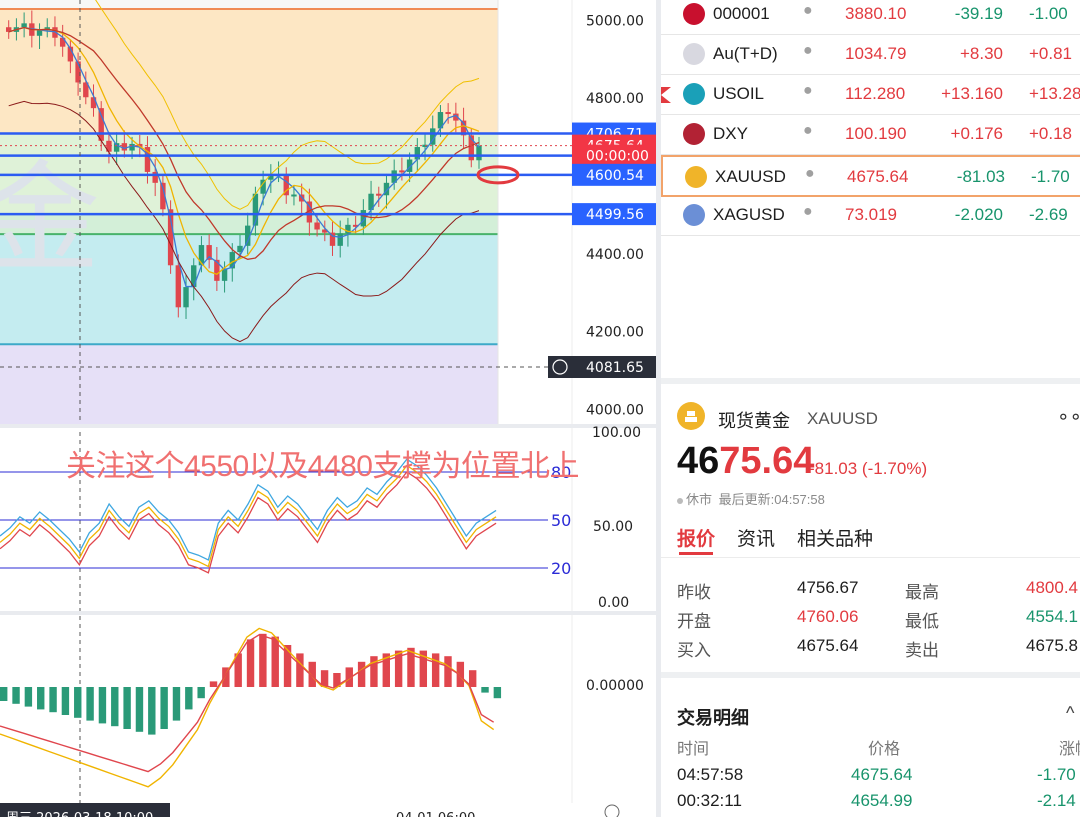 Image resolution: width=1080 pixels, height=817 pixels. I want to click on last-price-major: 46, so click(698, 461).